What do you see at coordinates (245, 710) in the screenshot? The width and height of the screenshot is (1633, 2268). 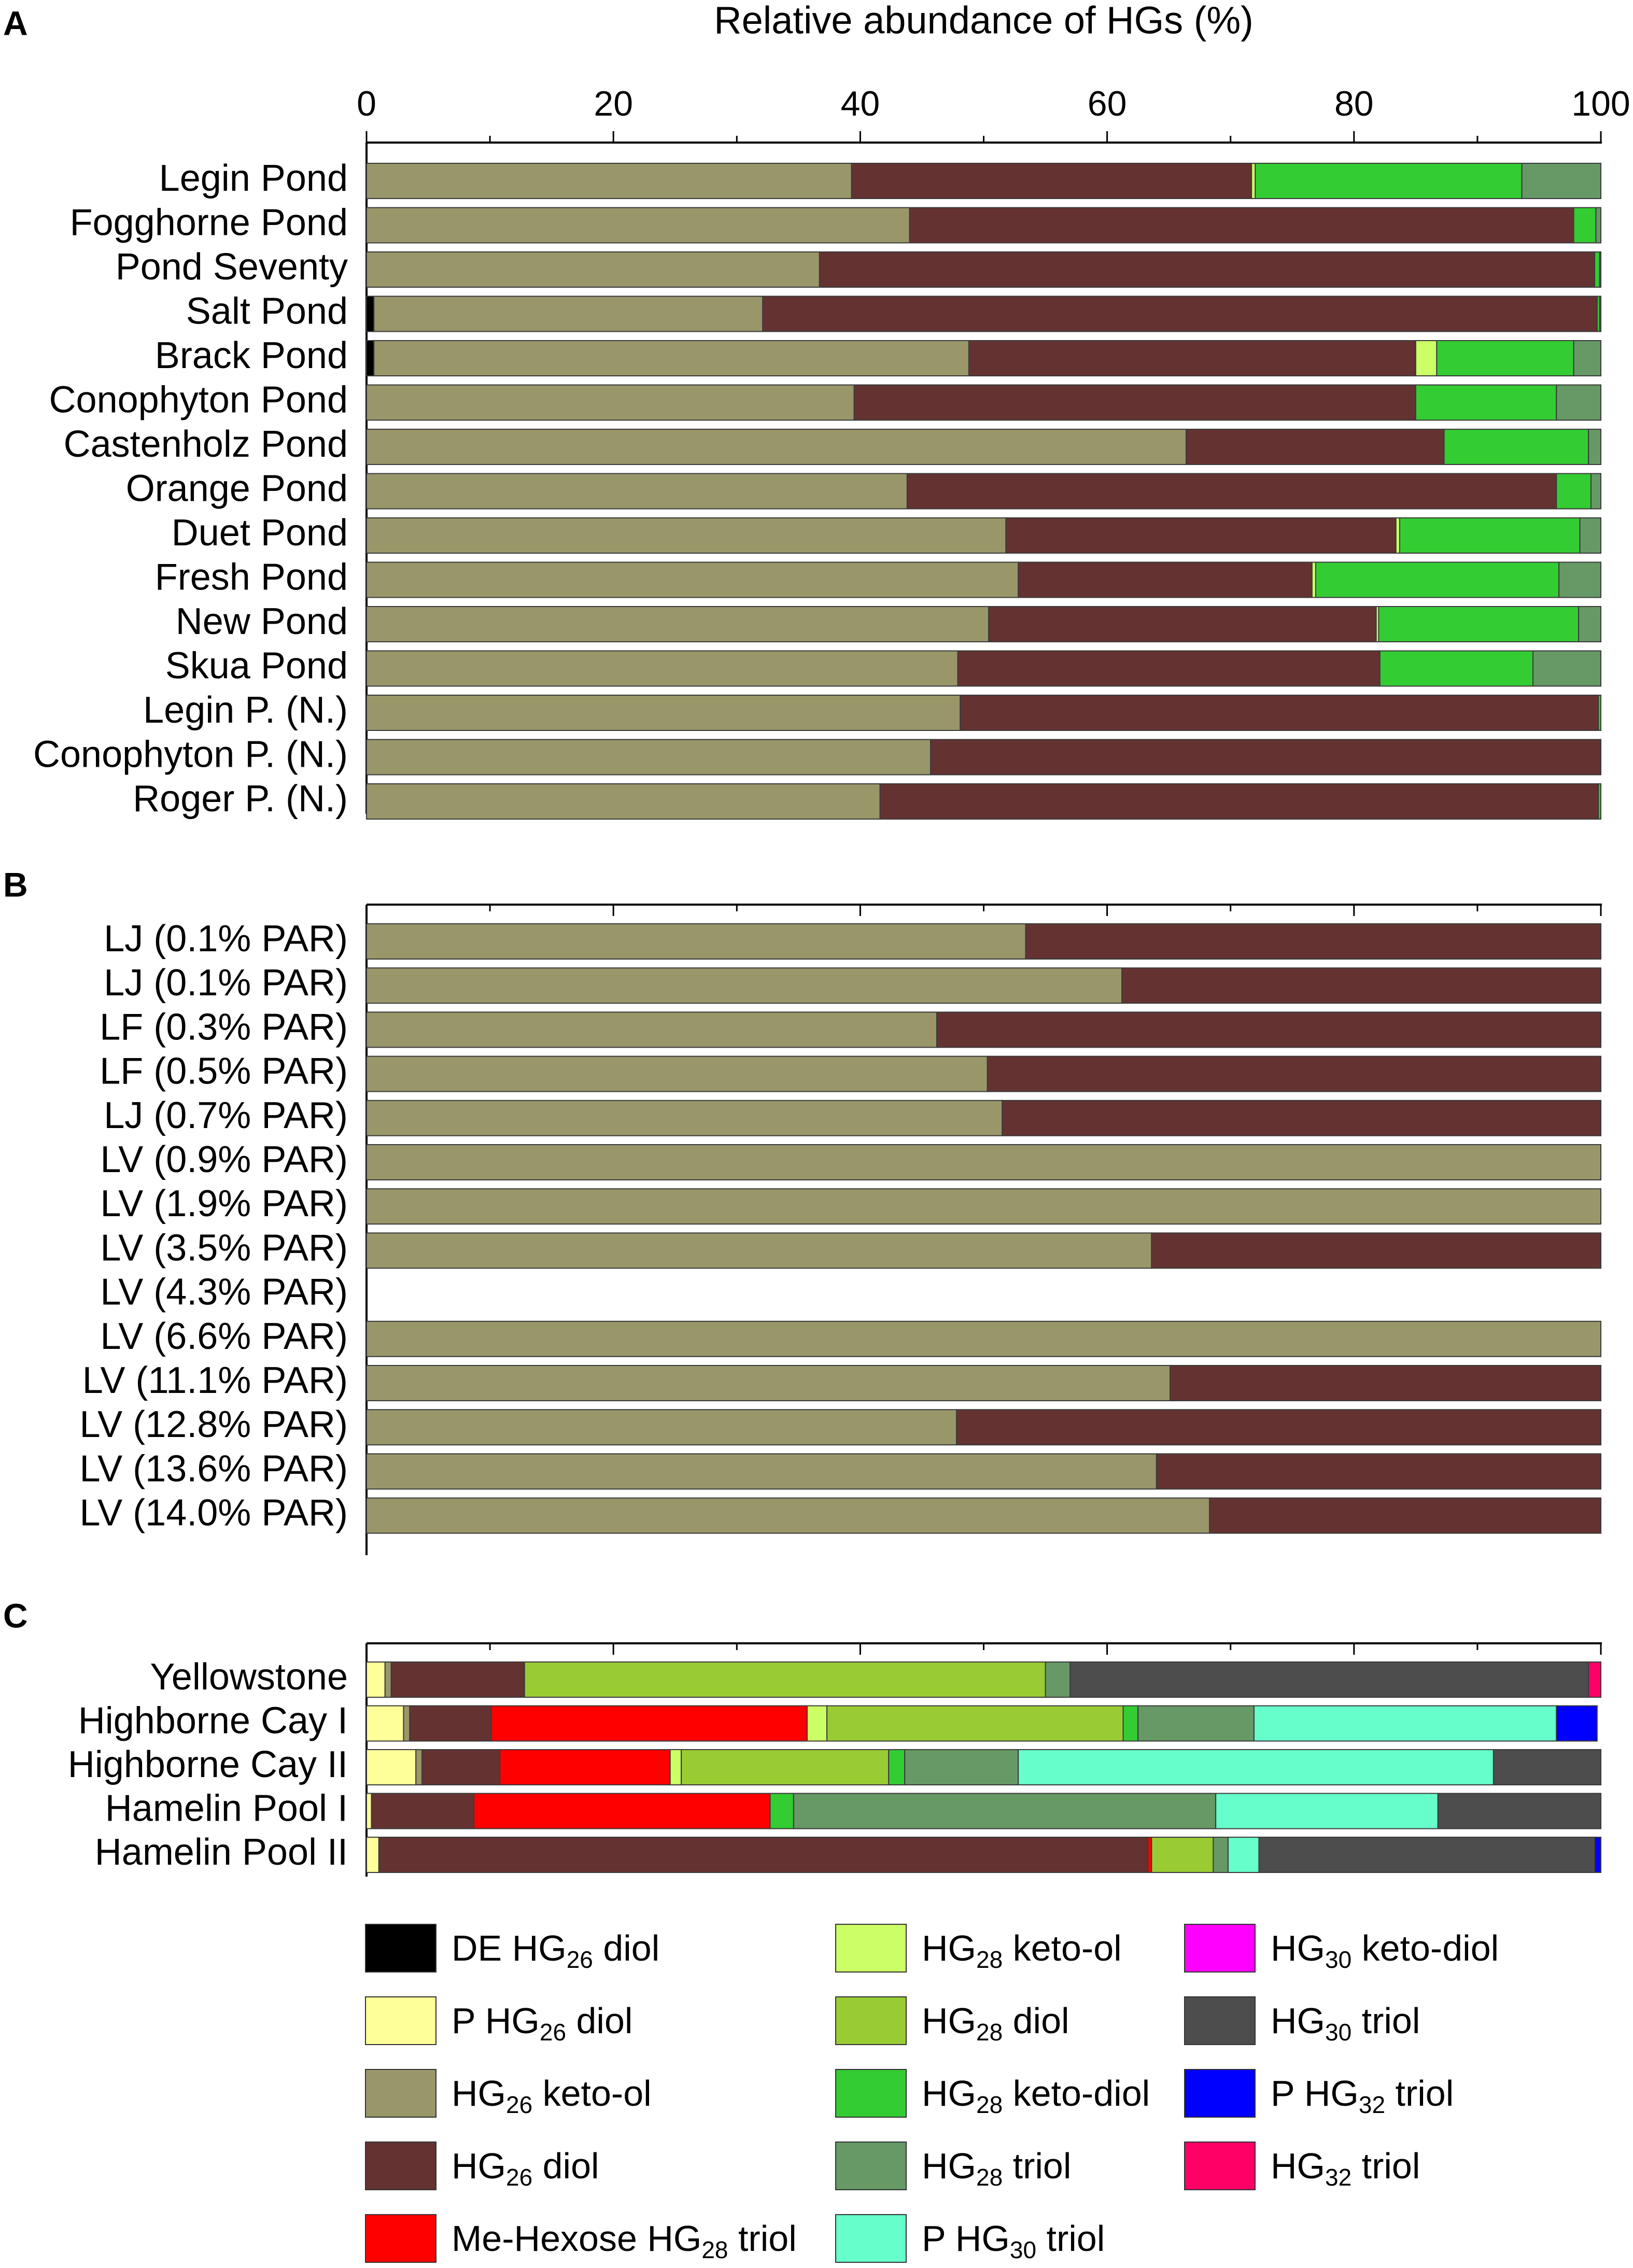 I see `panel-a-row-label: Legin P. (N.)` at bounding box center [245, 710].